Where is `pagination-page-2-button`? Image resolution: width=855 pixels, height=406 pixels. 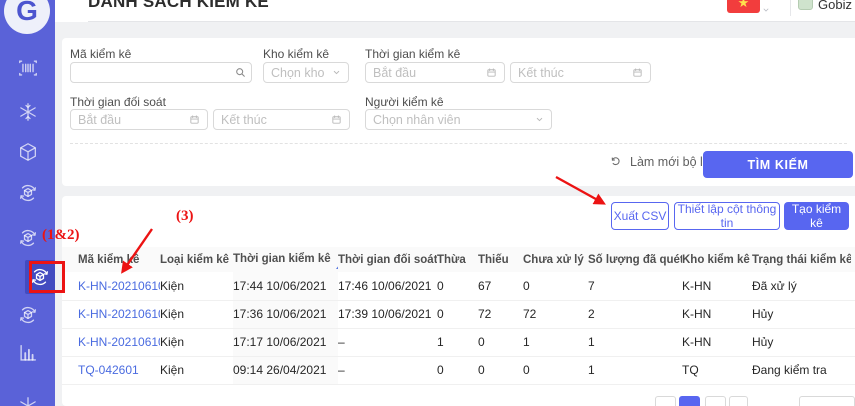
pagination-page-2-button is located at coordinates (715, 401).